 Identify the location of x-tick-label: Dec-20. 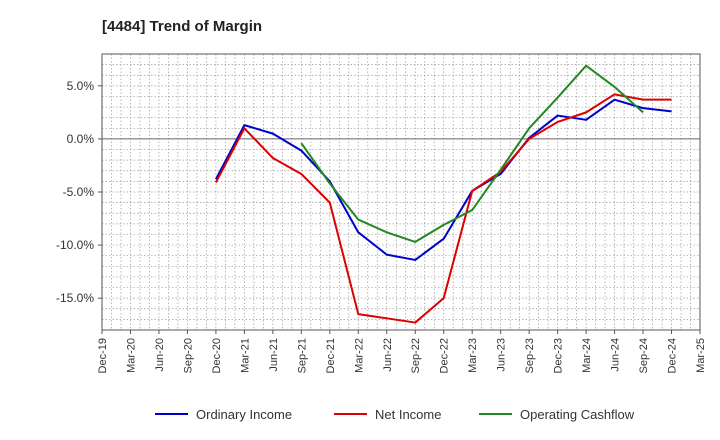
(217, 355).